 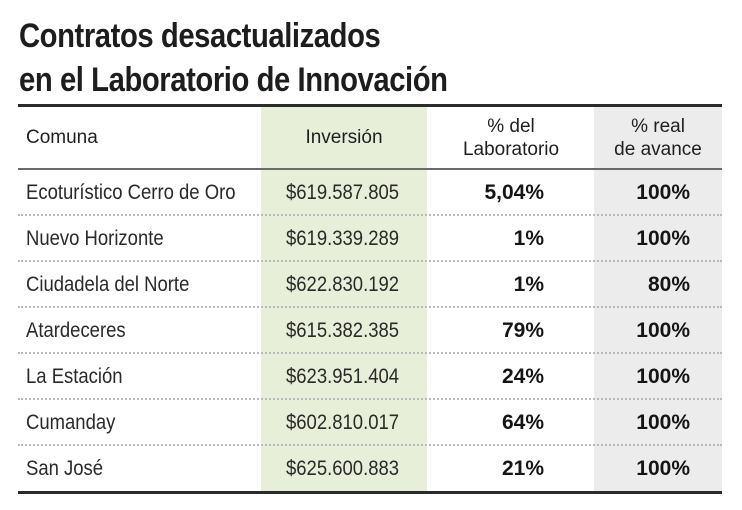 I want to click on real-column-highlight, so click(x=658, y=299).